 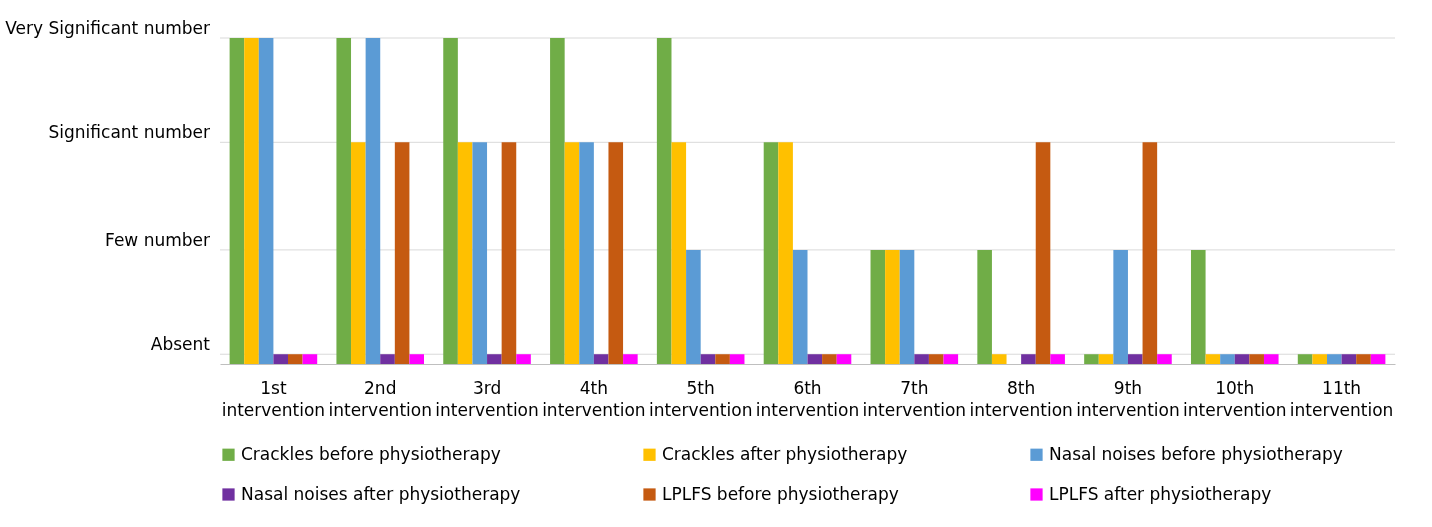 I want to click on x-tick-label: 8th intervention, so click(x=1021, y=398).